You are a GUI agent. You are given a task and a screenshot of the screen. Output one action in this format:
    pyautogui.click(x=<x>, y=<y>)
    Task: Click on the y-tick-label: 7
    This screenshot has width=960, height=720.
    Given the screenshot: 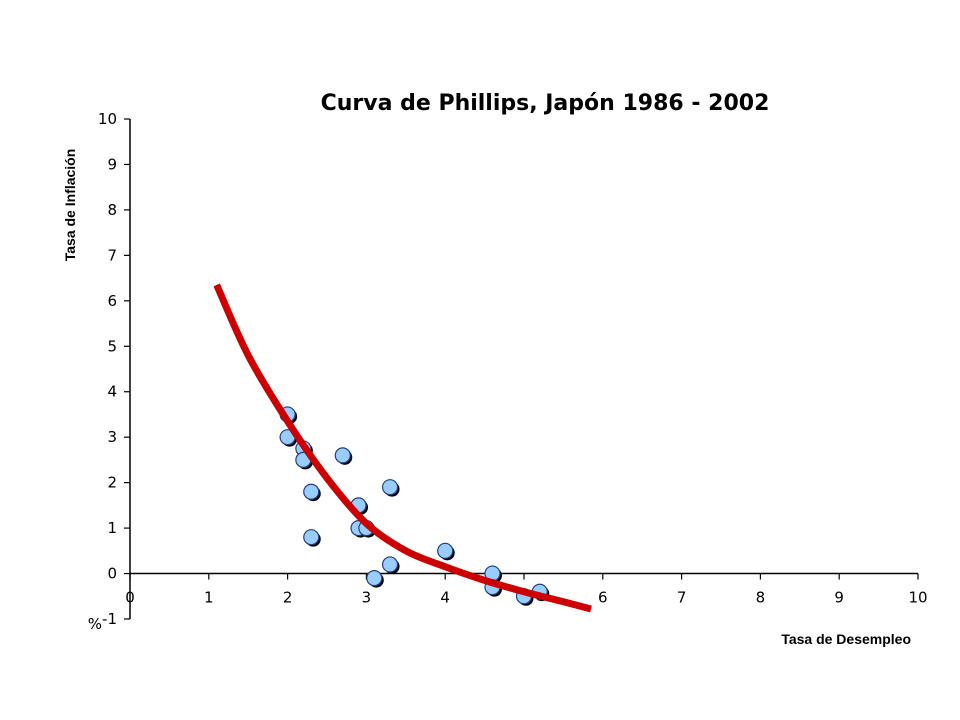 What is the action you would take?
    pyautogui.click(x=112, y=255)
    